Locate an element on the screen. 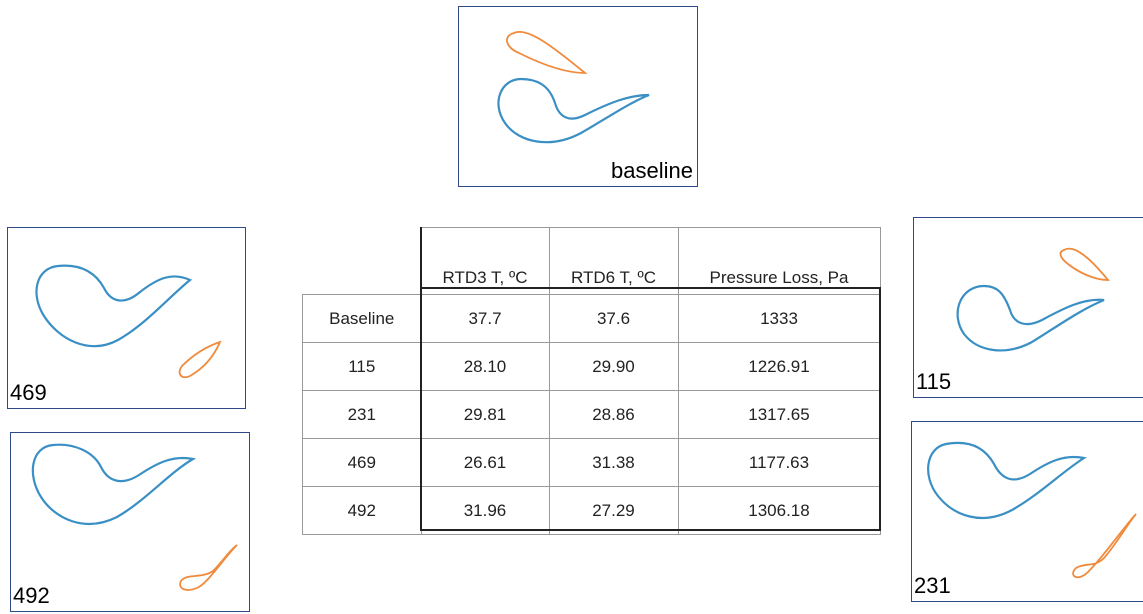 This screenshot has height=614, width=1143. table-cell: 28.86 is located at coordinates (613, 414).